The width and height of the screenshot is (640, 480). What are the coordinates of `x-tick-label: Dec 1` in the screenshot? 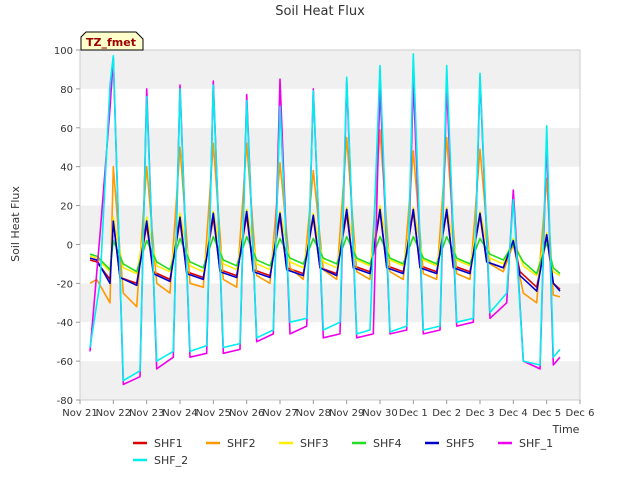 It's located at (413, 413).